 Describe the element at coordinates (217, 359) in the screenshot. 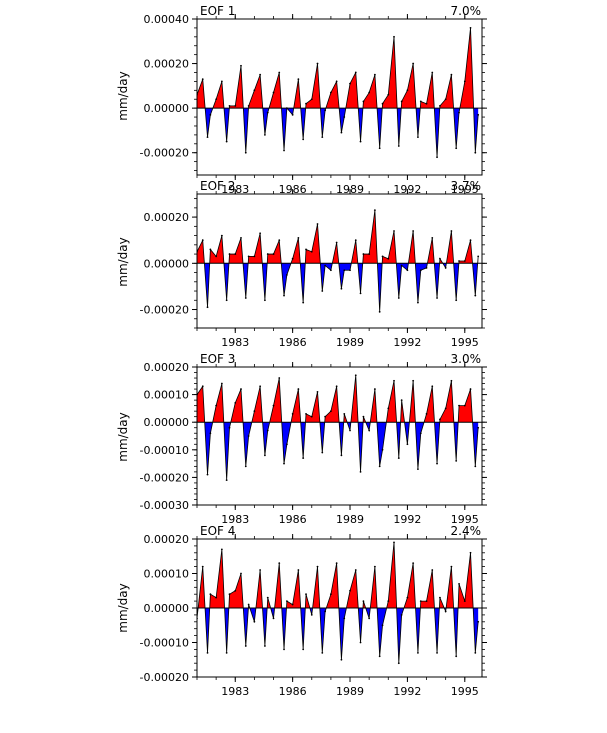

I see `panel-title: EOF 3` at that location.